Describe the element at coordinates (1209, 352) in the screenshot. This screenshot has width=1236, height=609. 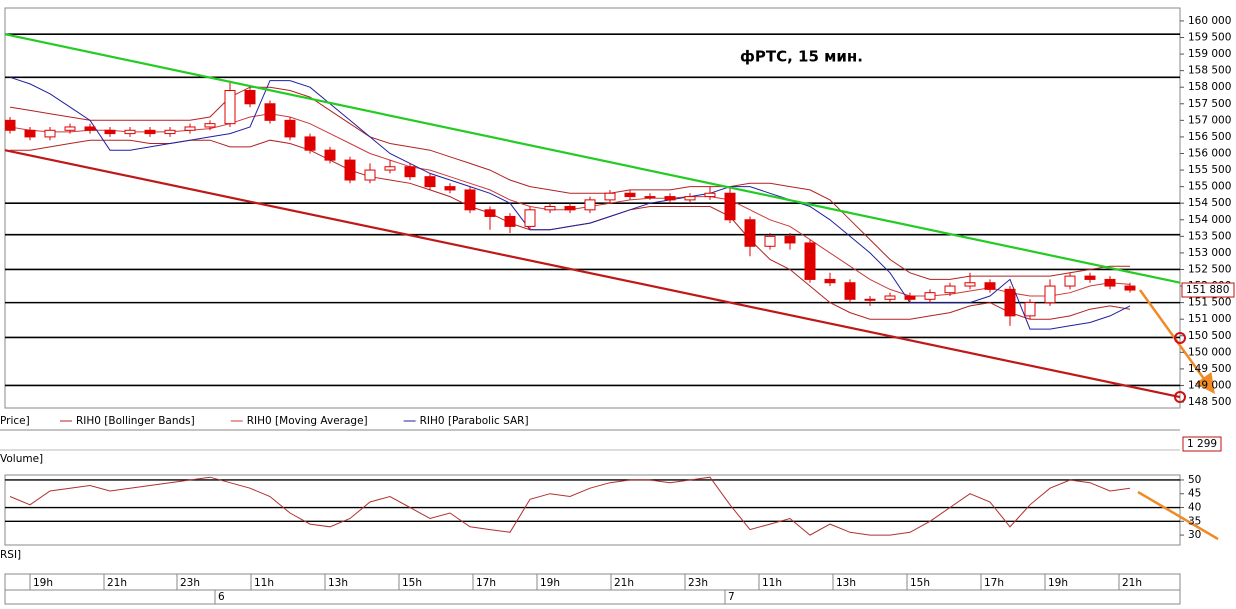
I see `y-tick-label: 150 000` at that location.